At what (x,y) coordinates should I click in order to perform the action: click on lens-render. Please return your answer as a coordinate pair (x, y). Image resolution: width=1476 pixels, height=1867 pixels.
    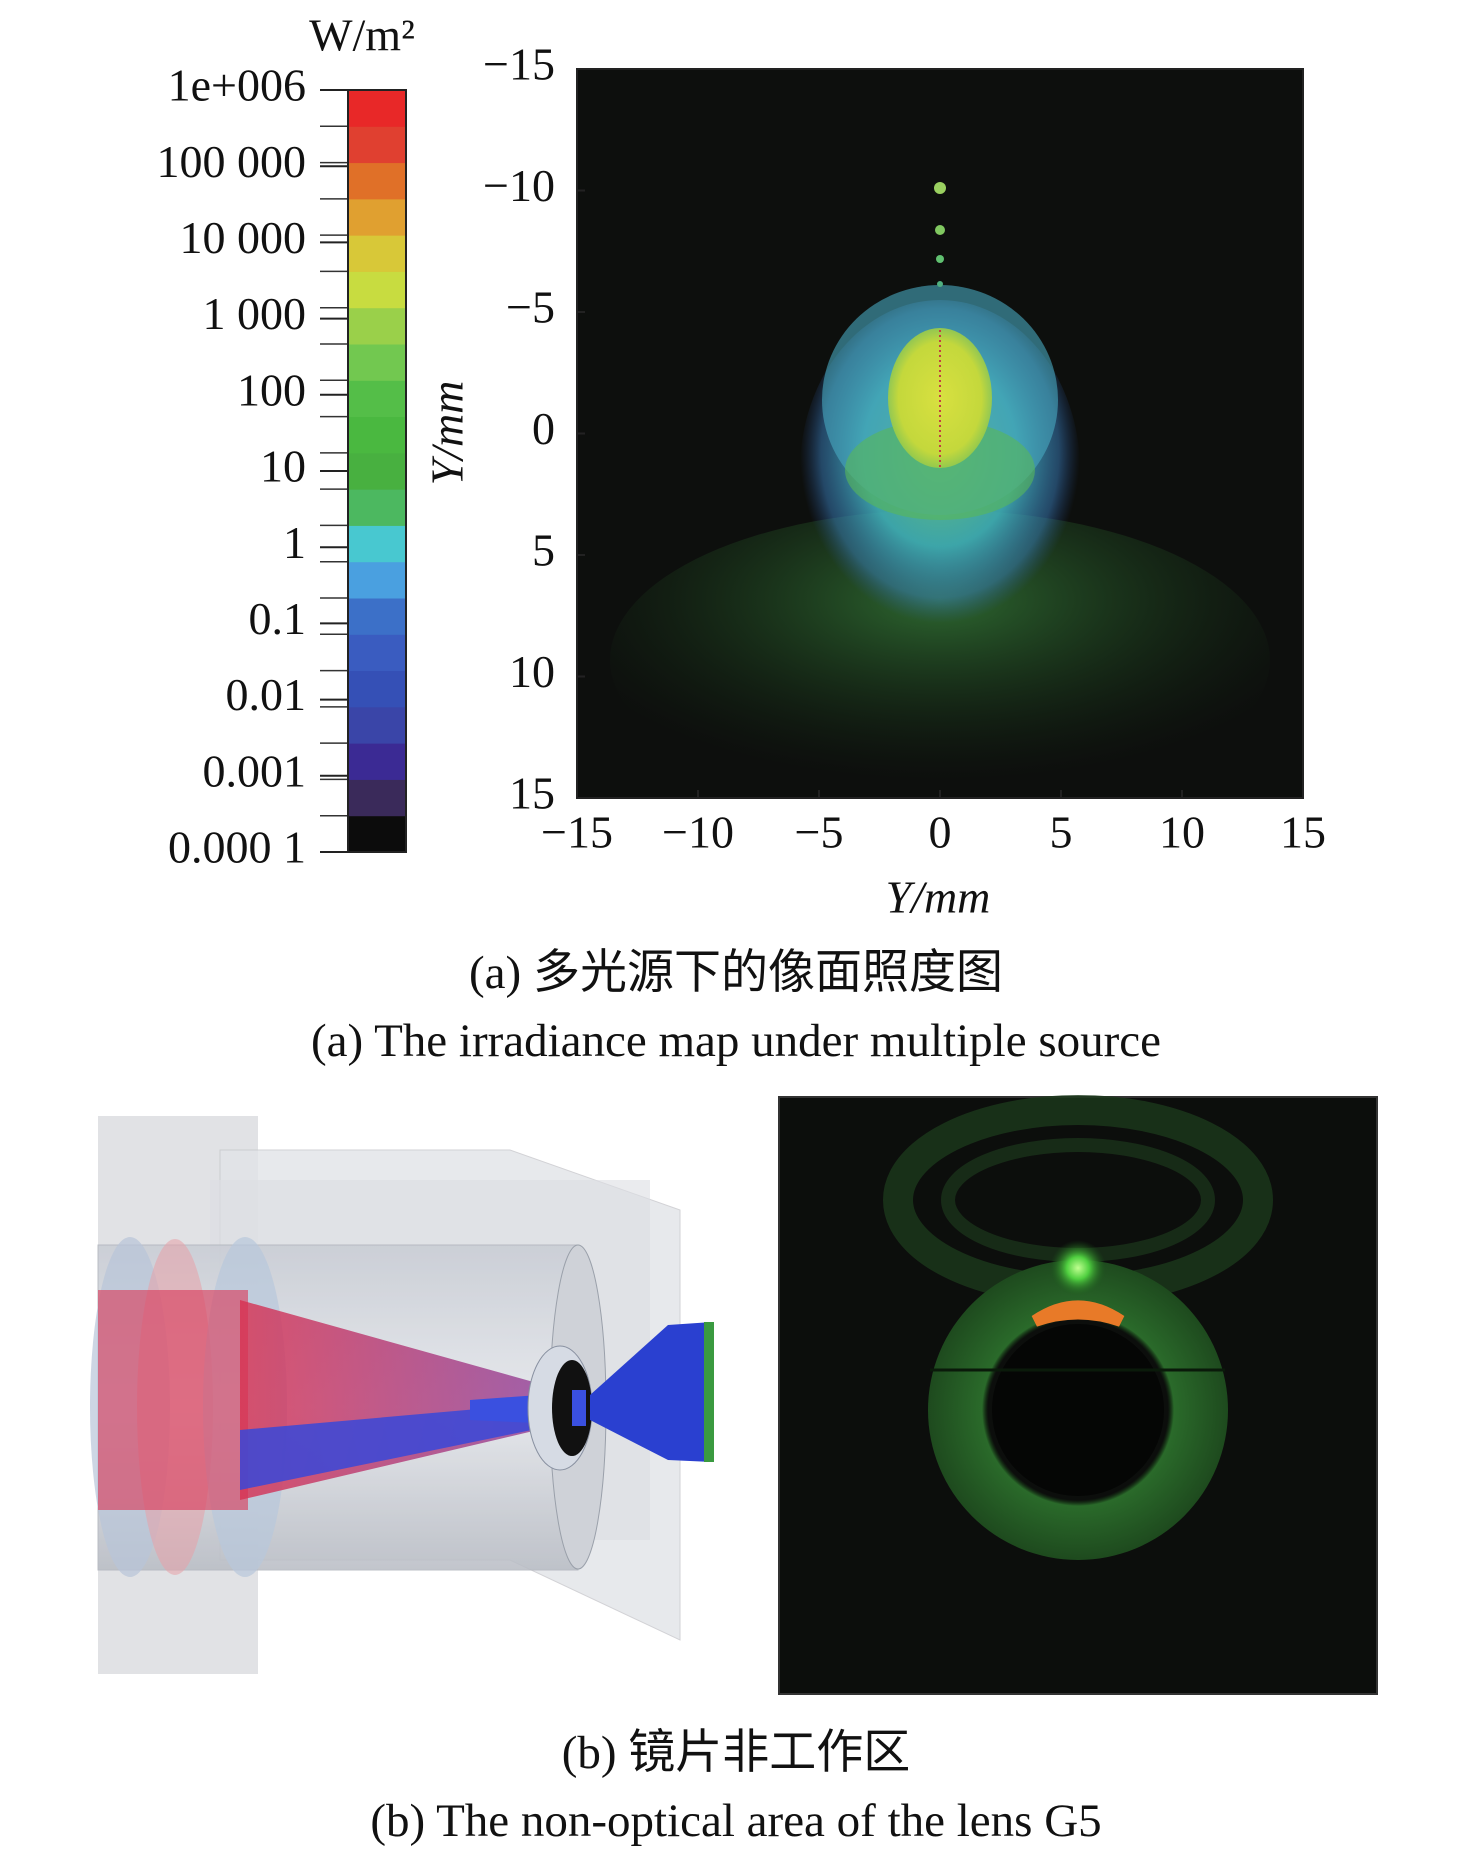
    Looking at the image, I should click on (402, 1395).